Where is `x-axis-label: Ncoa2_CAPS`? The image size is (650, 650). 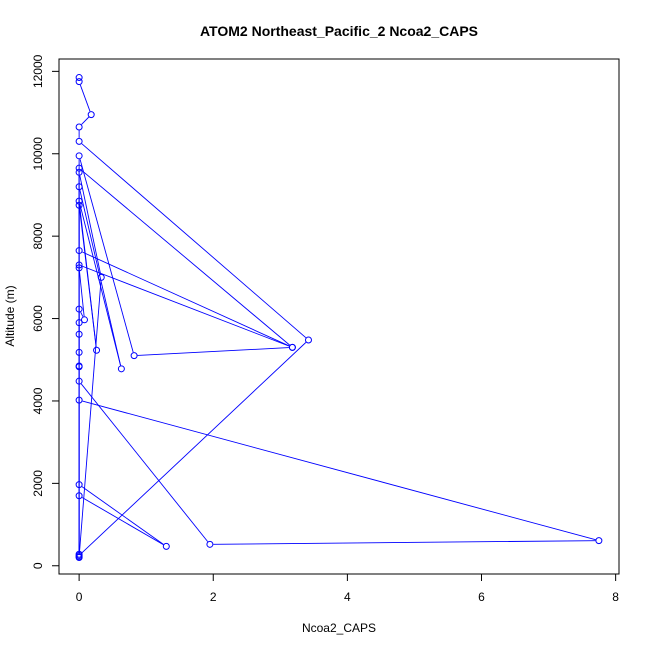 x-axis-label: Ncoa2_CAPS is located at coordinates (339, 628).